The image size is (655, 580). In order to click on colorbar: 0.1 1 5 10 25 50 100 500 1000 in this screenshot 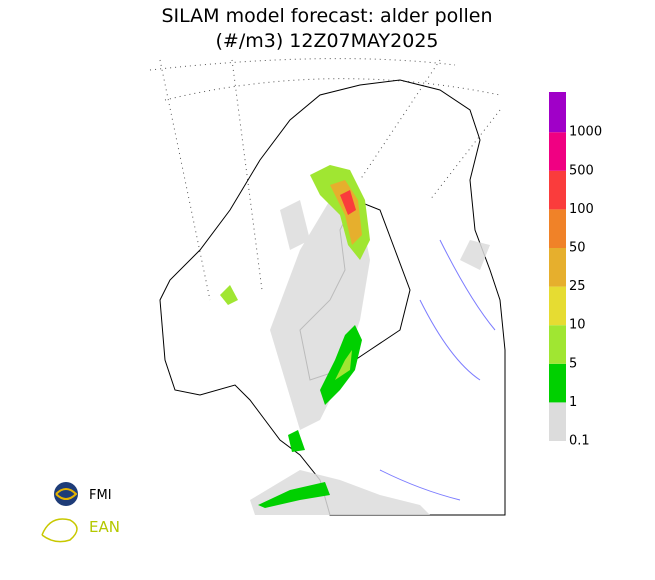, I will do `click(575, 270)`.